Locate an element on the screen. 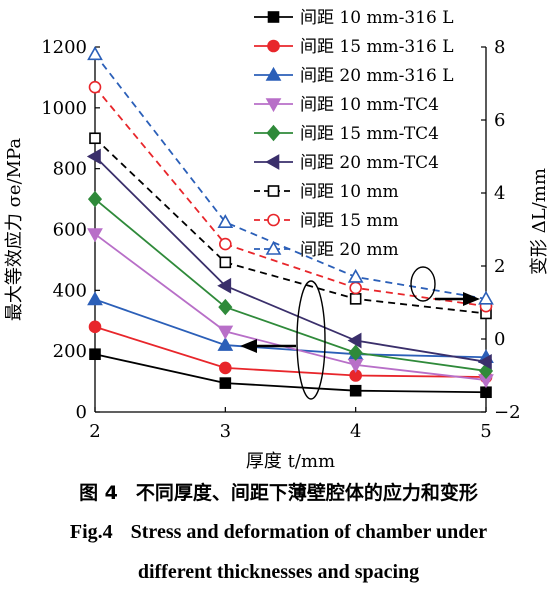 The width and height of the screenshot is (557, 600). x-axis-label: 厚度 t/mm is located at coordinates (290, 461).